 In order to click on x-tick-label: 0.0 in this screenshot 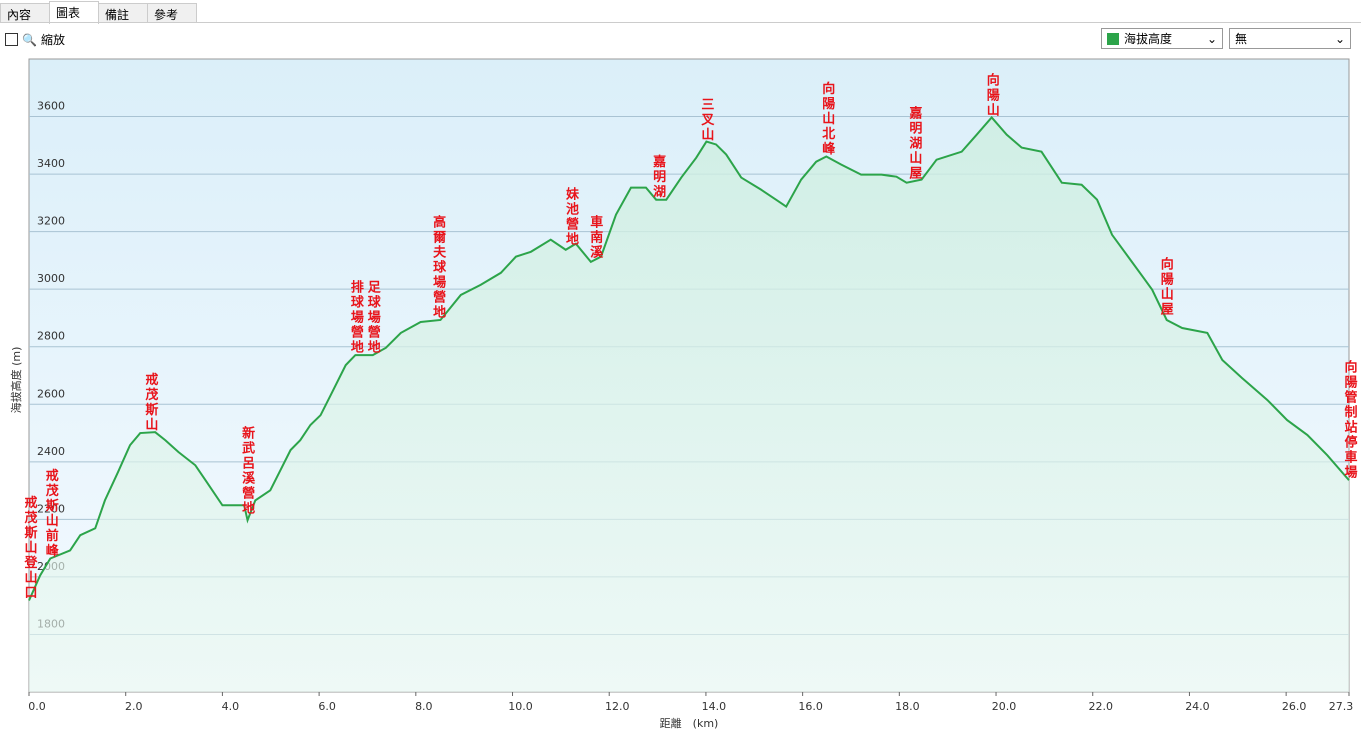, I will do `click(37, 706)`.